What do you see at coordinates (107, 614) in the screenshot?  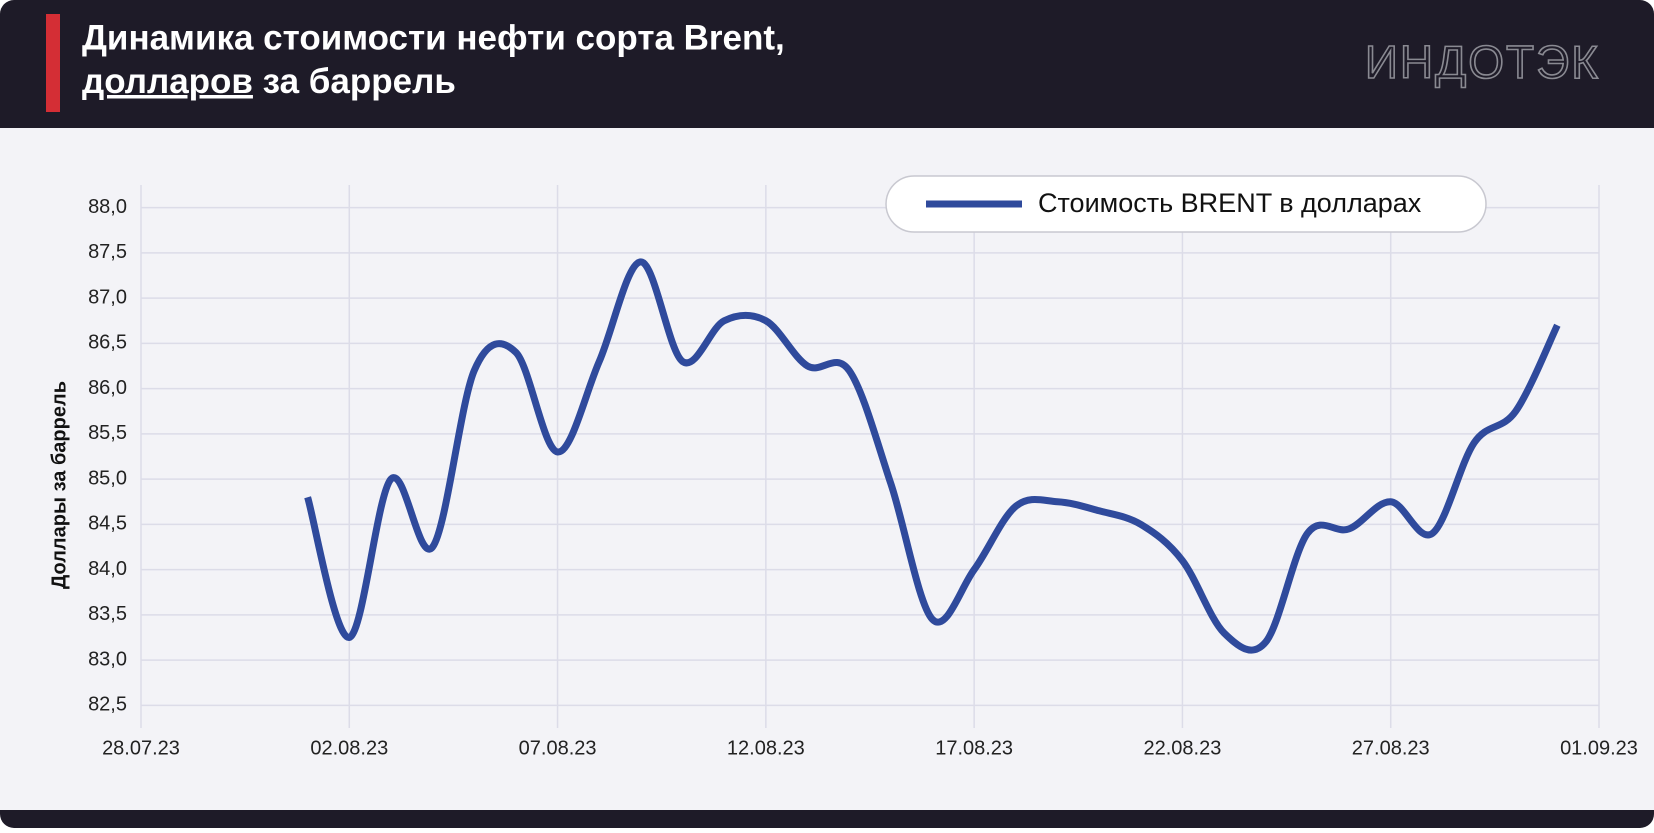 I see `y-tick-label: 83,5` at bounding box center [107, 614].